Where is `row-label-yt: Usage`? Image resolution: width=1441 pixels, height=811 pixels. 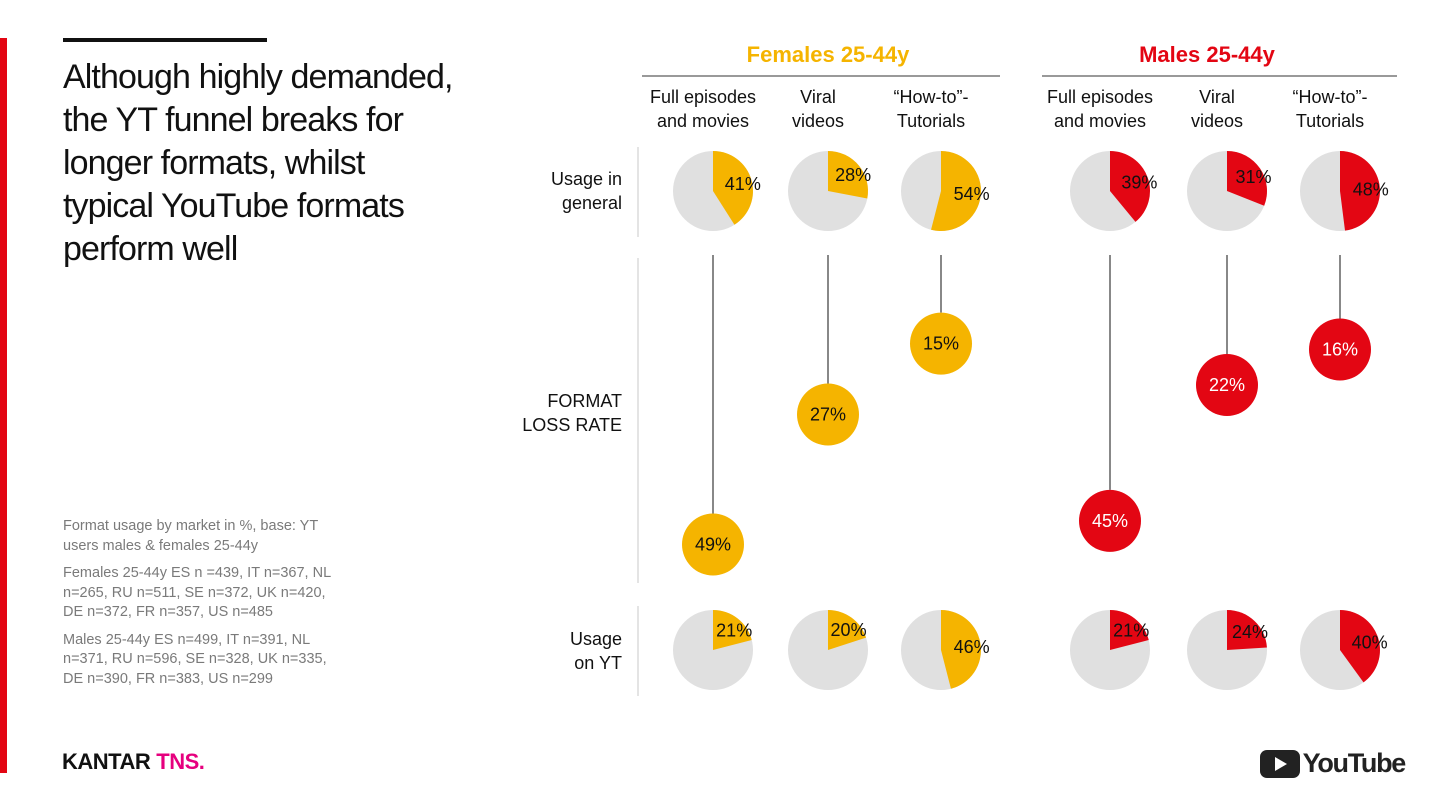 row-label-yt: Usage is located at coordinates (596, 639).